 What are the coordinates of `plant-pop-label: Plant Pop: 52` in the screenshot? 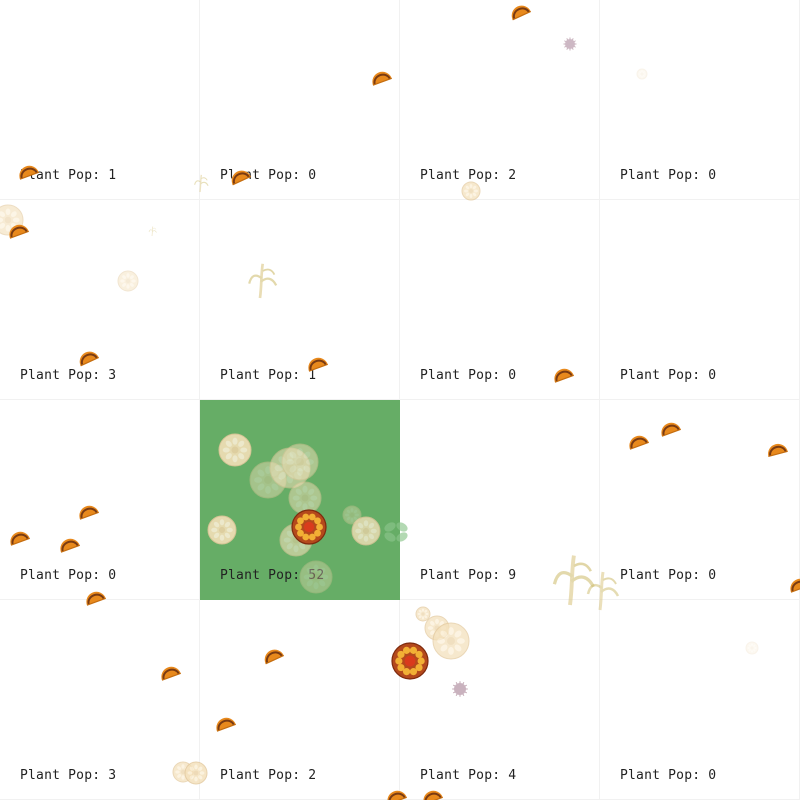 It's located at (272, 575).